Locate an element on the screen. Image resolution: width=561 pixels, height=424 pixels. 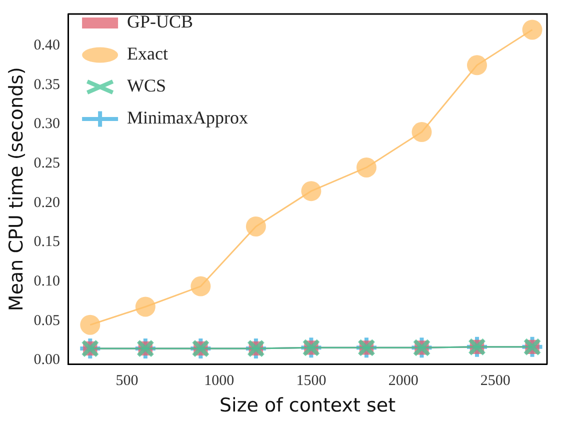
y-tick-label: 0.30 is located at coordinates (47, 124).